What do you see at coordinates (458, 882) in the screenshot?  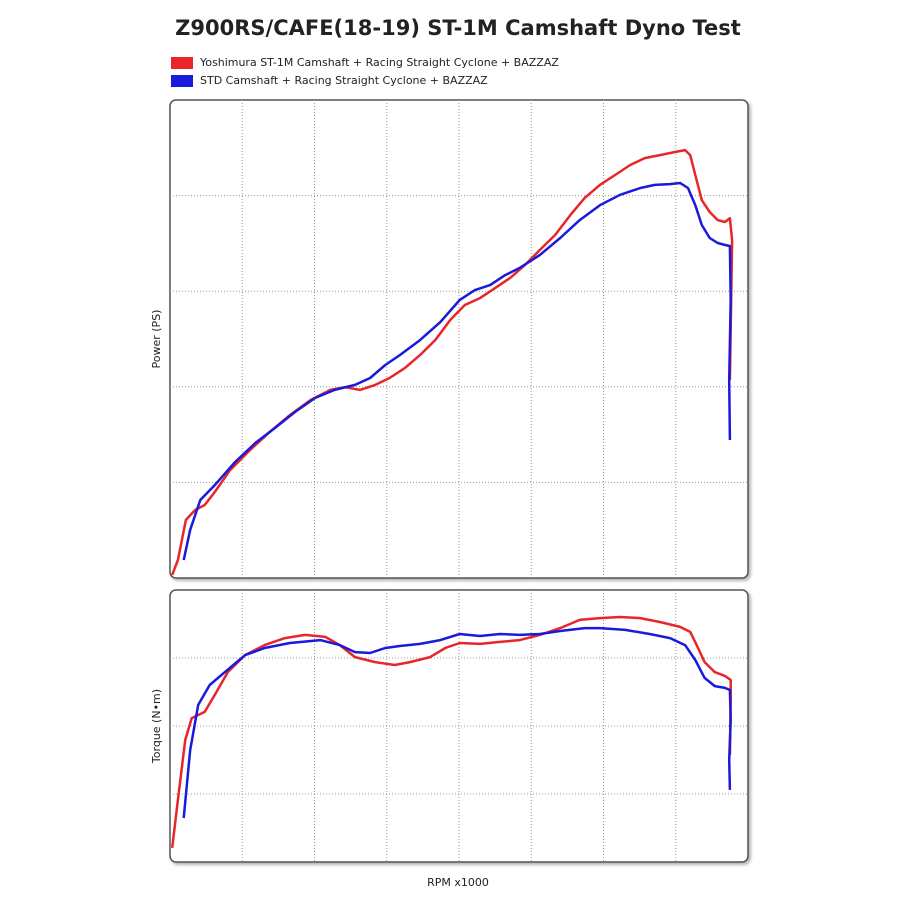 I see `x-axis-label: RPM x1000` at bounding box center [458, 882].